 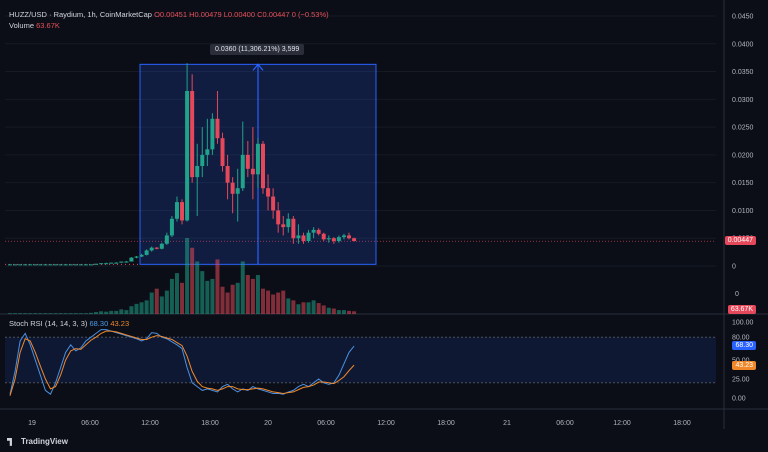 I want to click on rsi-band, so click(x=360, y=360).